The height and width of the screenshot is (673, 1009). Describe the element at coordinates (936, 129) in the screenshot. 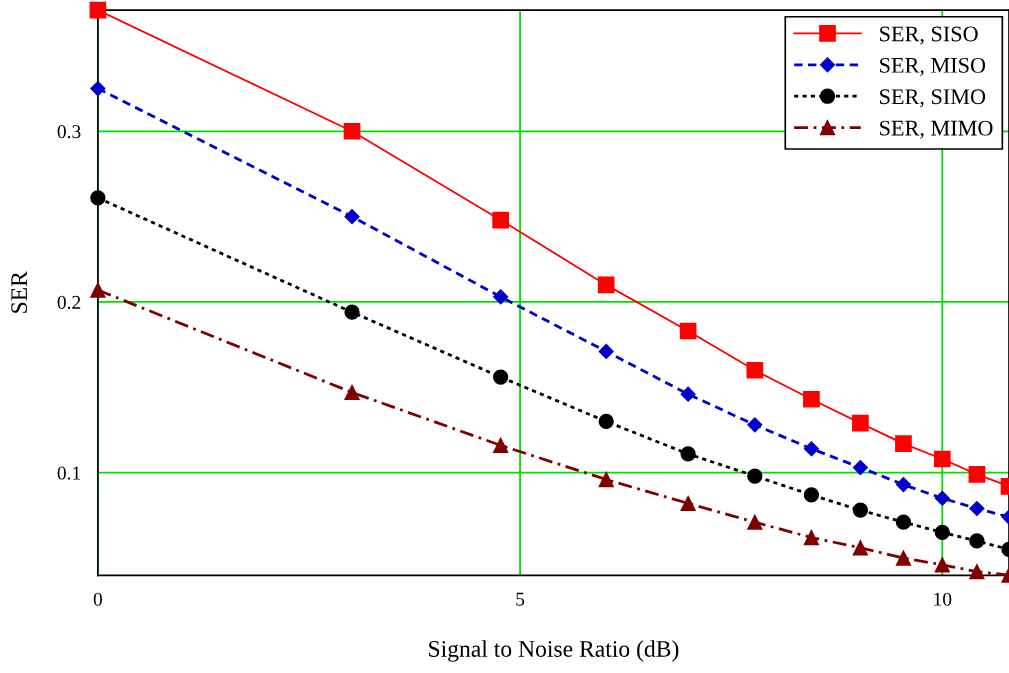

I see `legend-label: SER, MIMO` at that location.